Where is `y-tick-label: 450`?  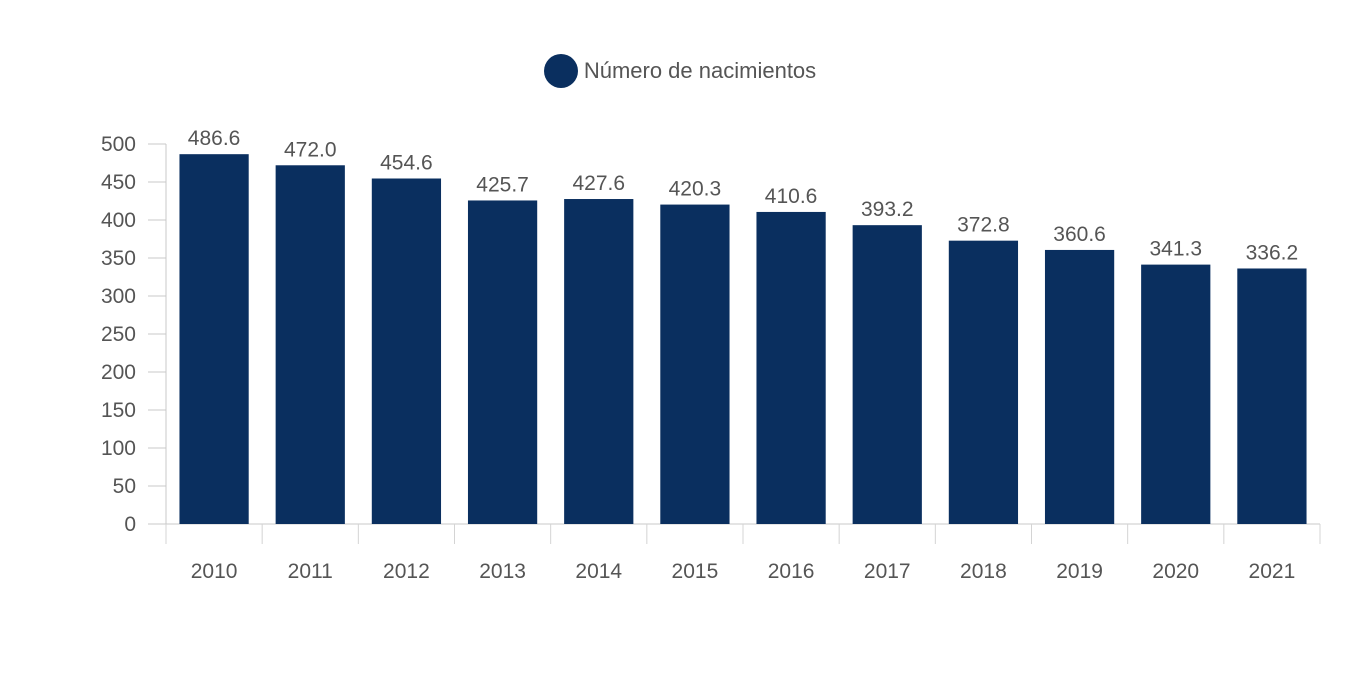
y-tick-label: 450 is located at coordinates (118, 182).